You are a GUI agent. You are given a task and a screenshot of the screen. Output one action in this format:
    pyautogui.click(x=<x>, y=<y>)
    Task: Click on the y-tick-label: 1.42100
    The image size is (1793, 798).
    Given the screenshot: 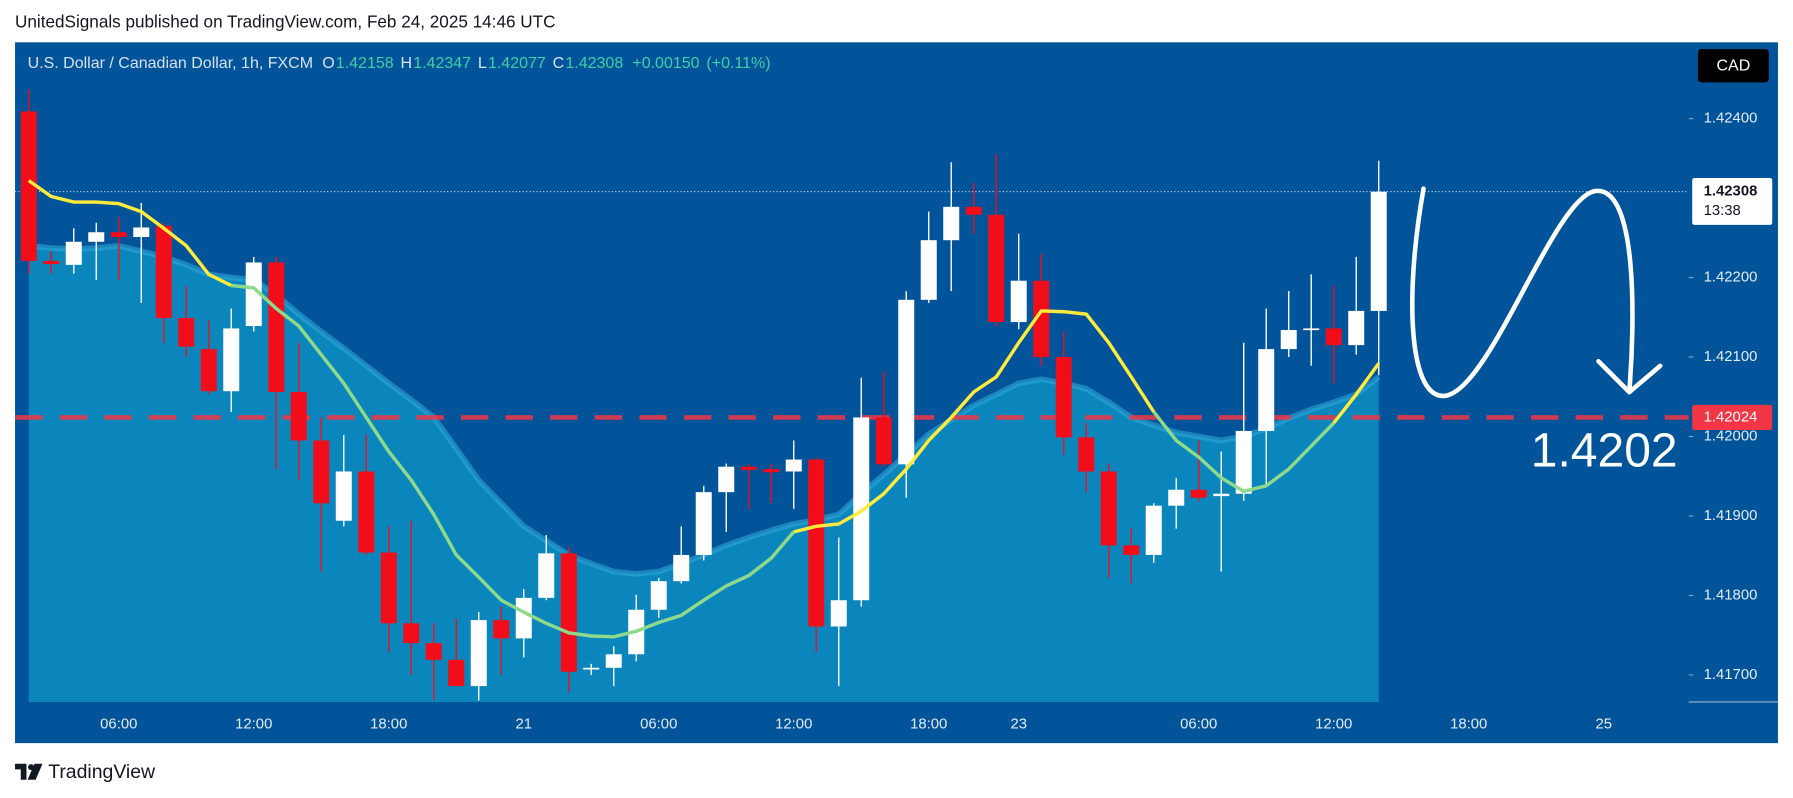 What is the action you would take?
    pyautogui.click(x=1731, y=357)
    